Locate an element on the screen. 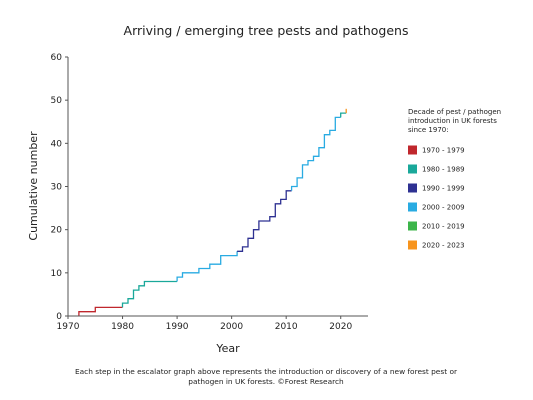  y-tick-label: 50 is located at coordinates (57, 101).